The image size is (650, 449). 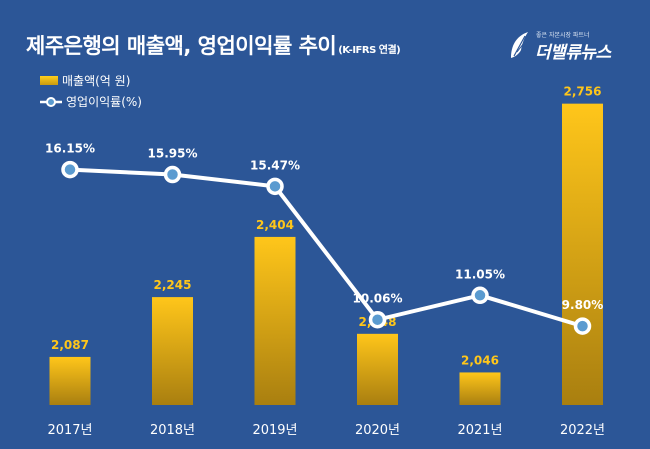 What do you see at coordinates (563, 35) in the screenshot?
I see `logo-tagline: 좋은 자본시장 파트너` at bounding box center [563, 35].